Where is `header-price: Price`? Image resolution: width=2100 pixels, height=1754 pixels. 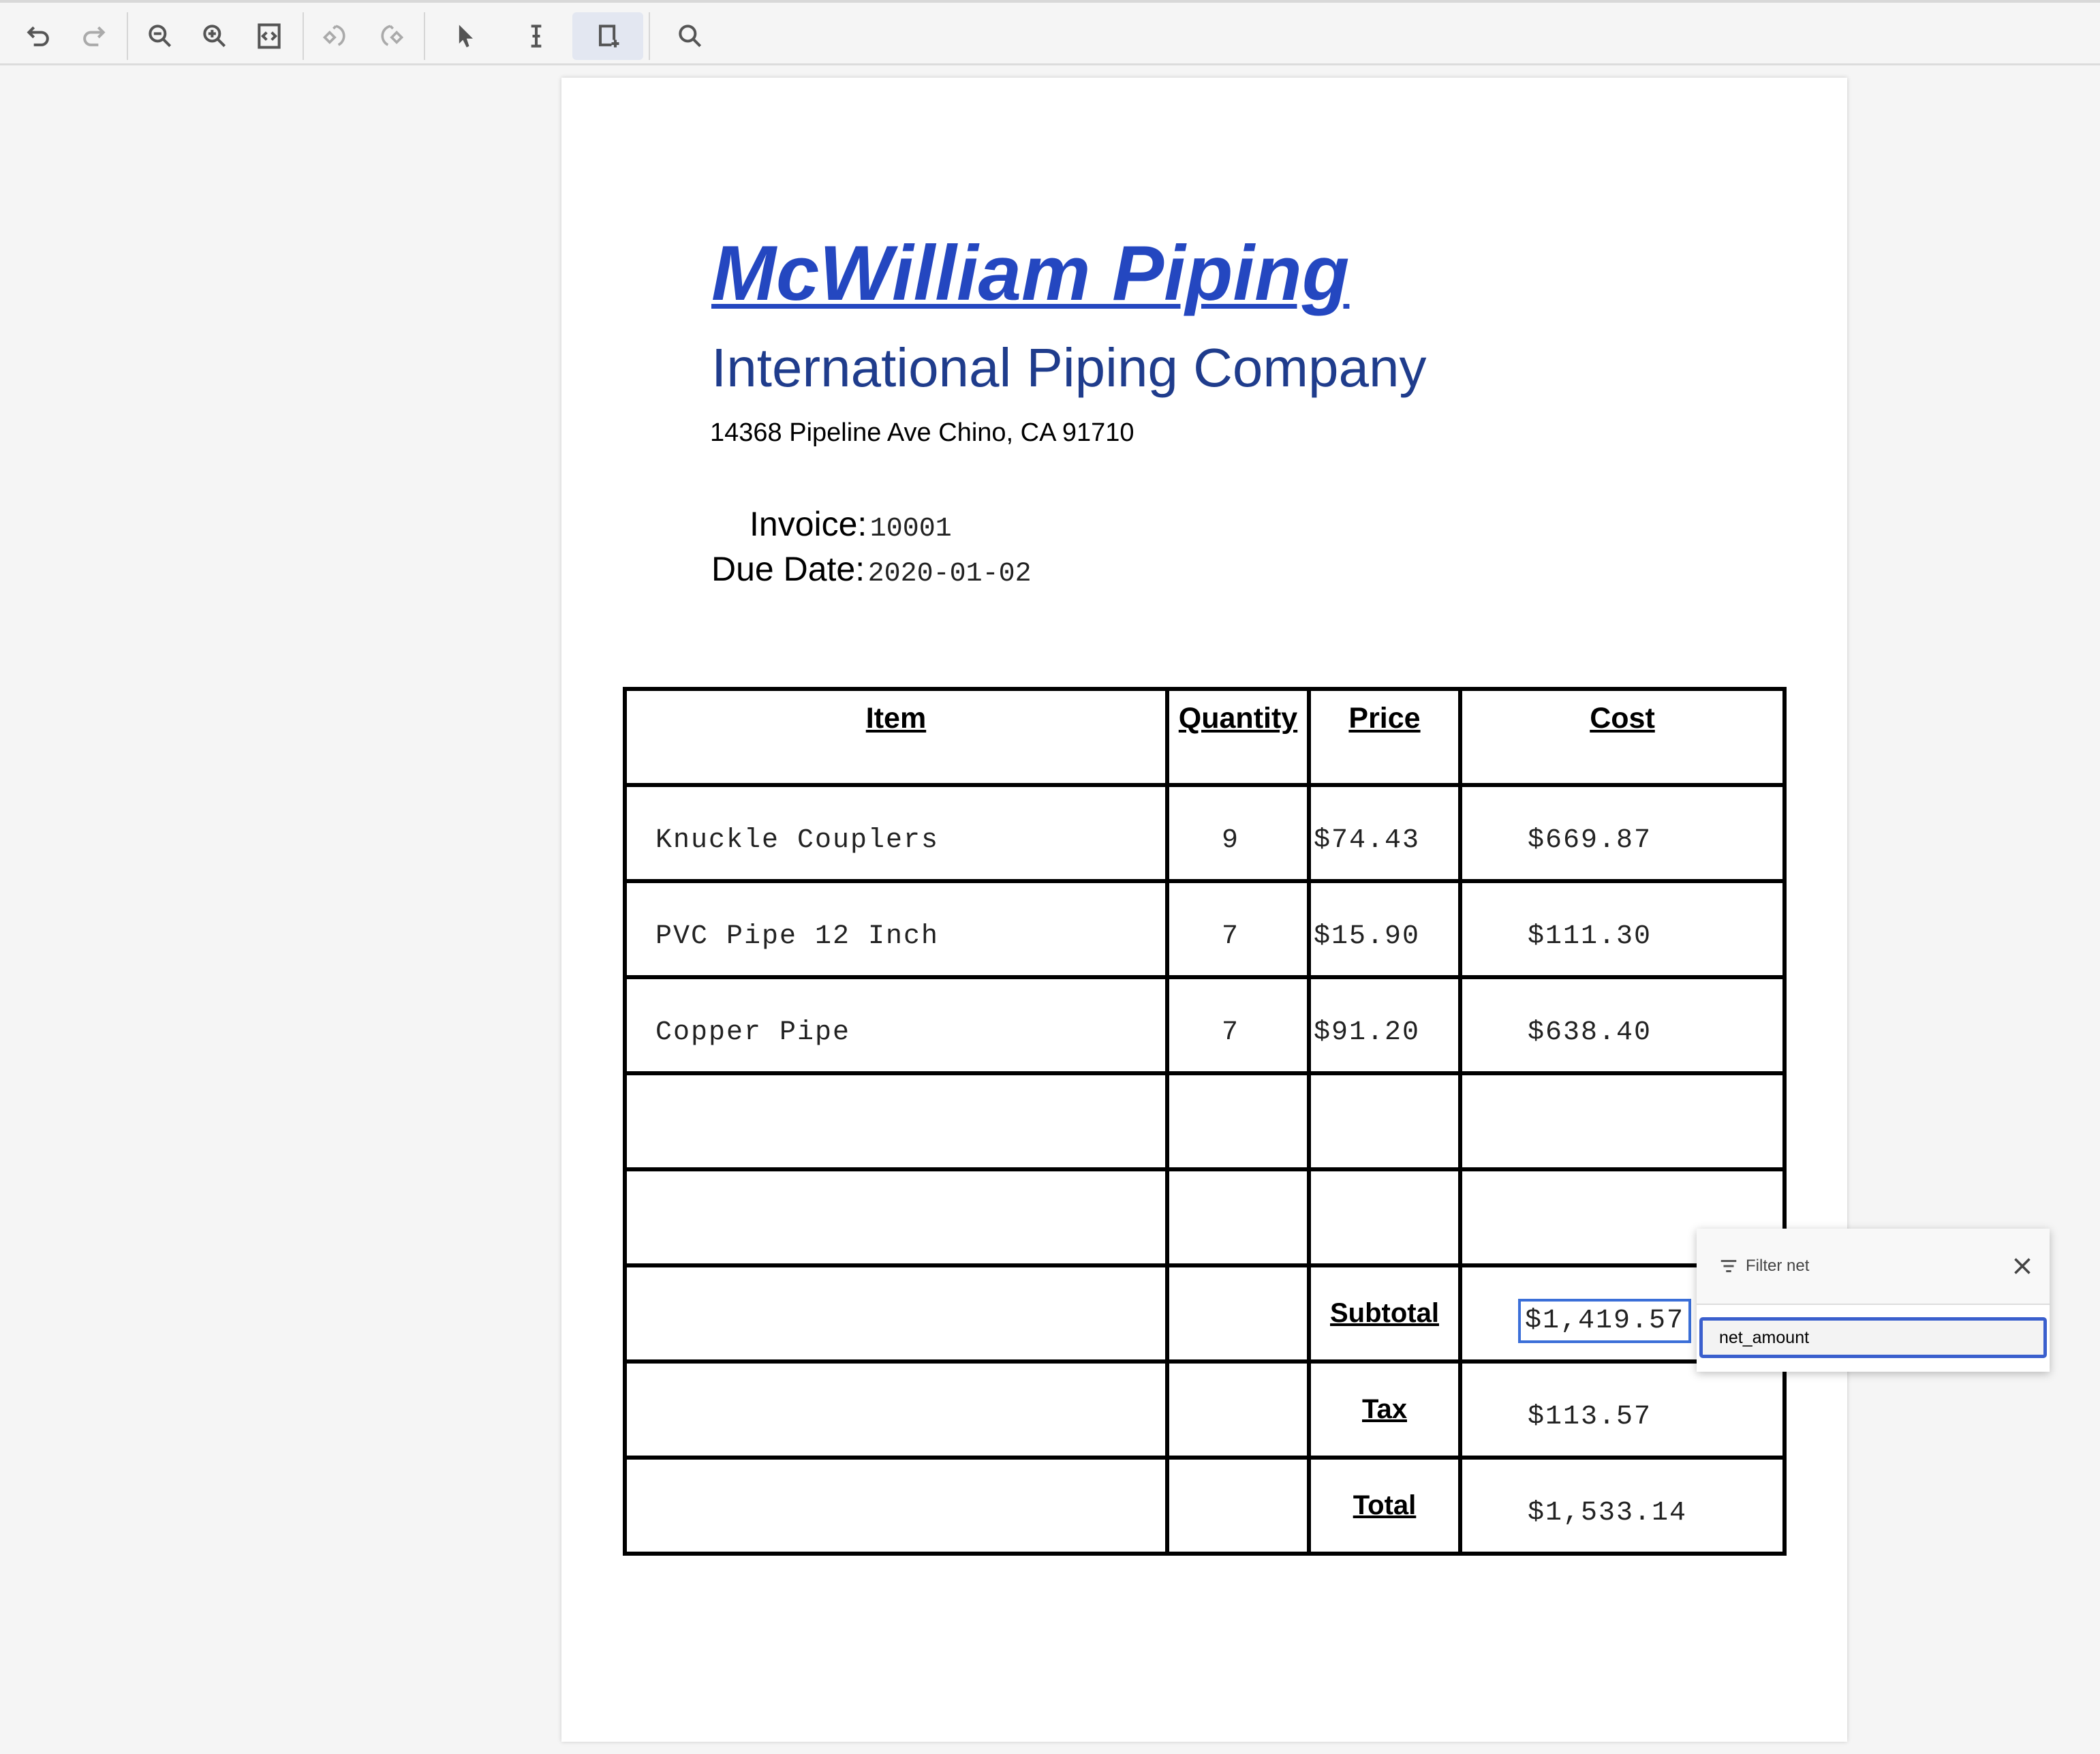 header-price: Price is located at coordinates (1384, 737).